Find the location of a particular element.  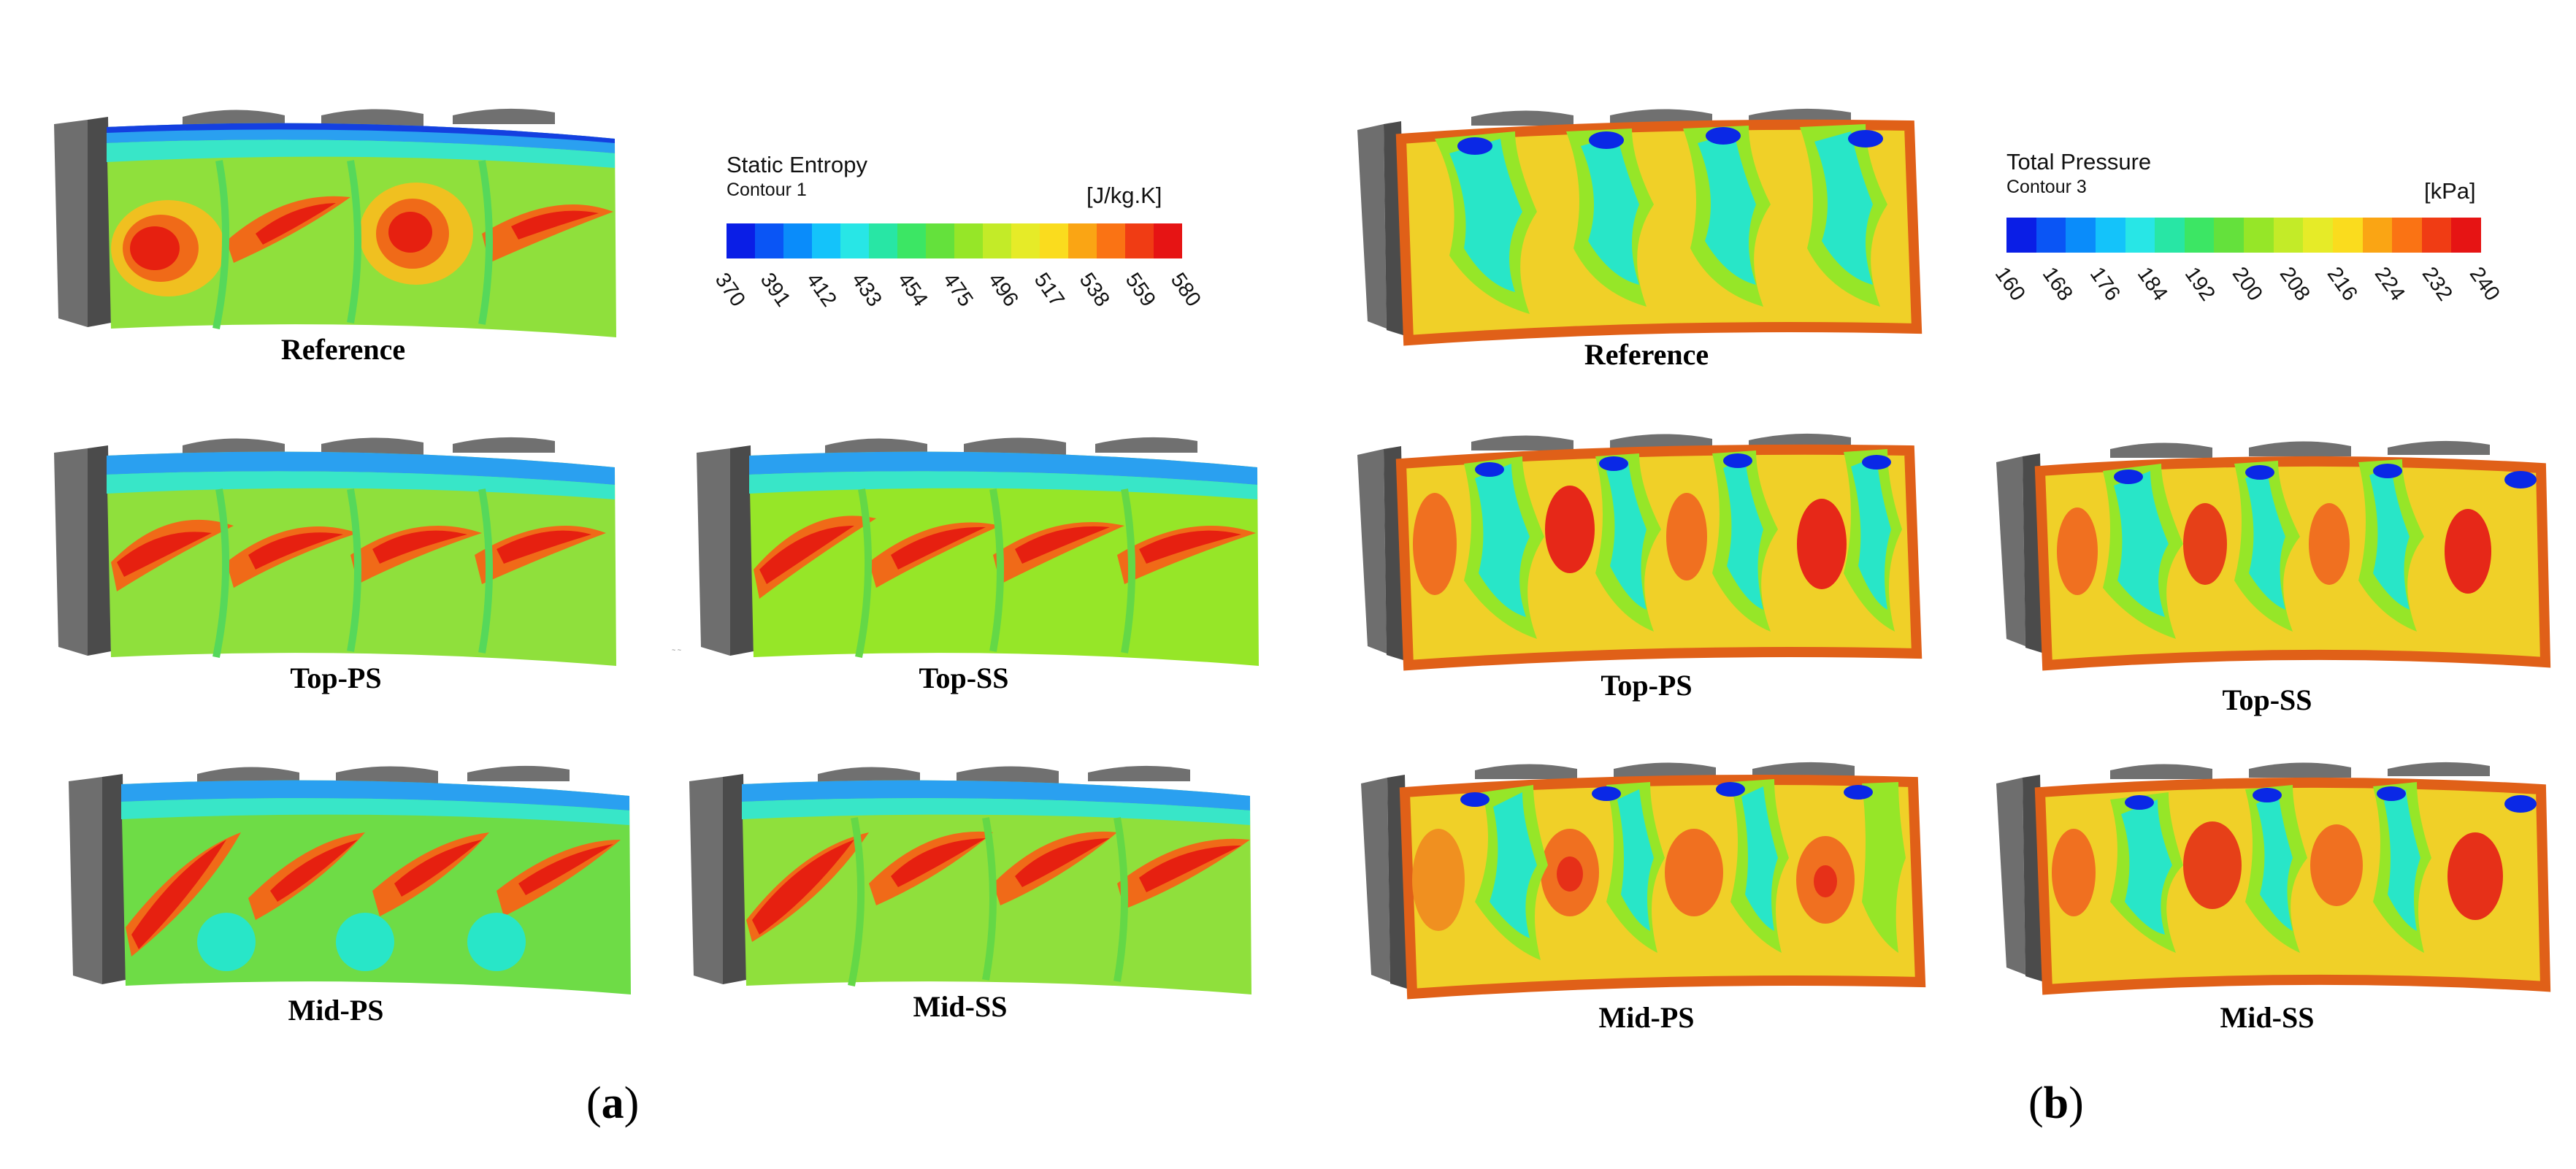

case-label-mid-ps-a: Mid-PS is located at coordinates (336, 1011).